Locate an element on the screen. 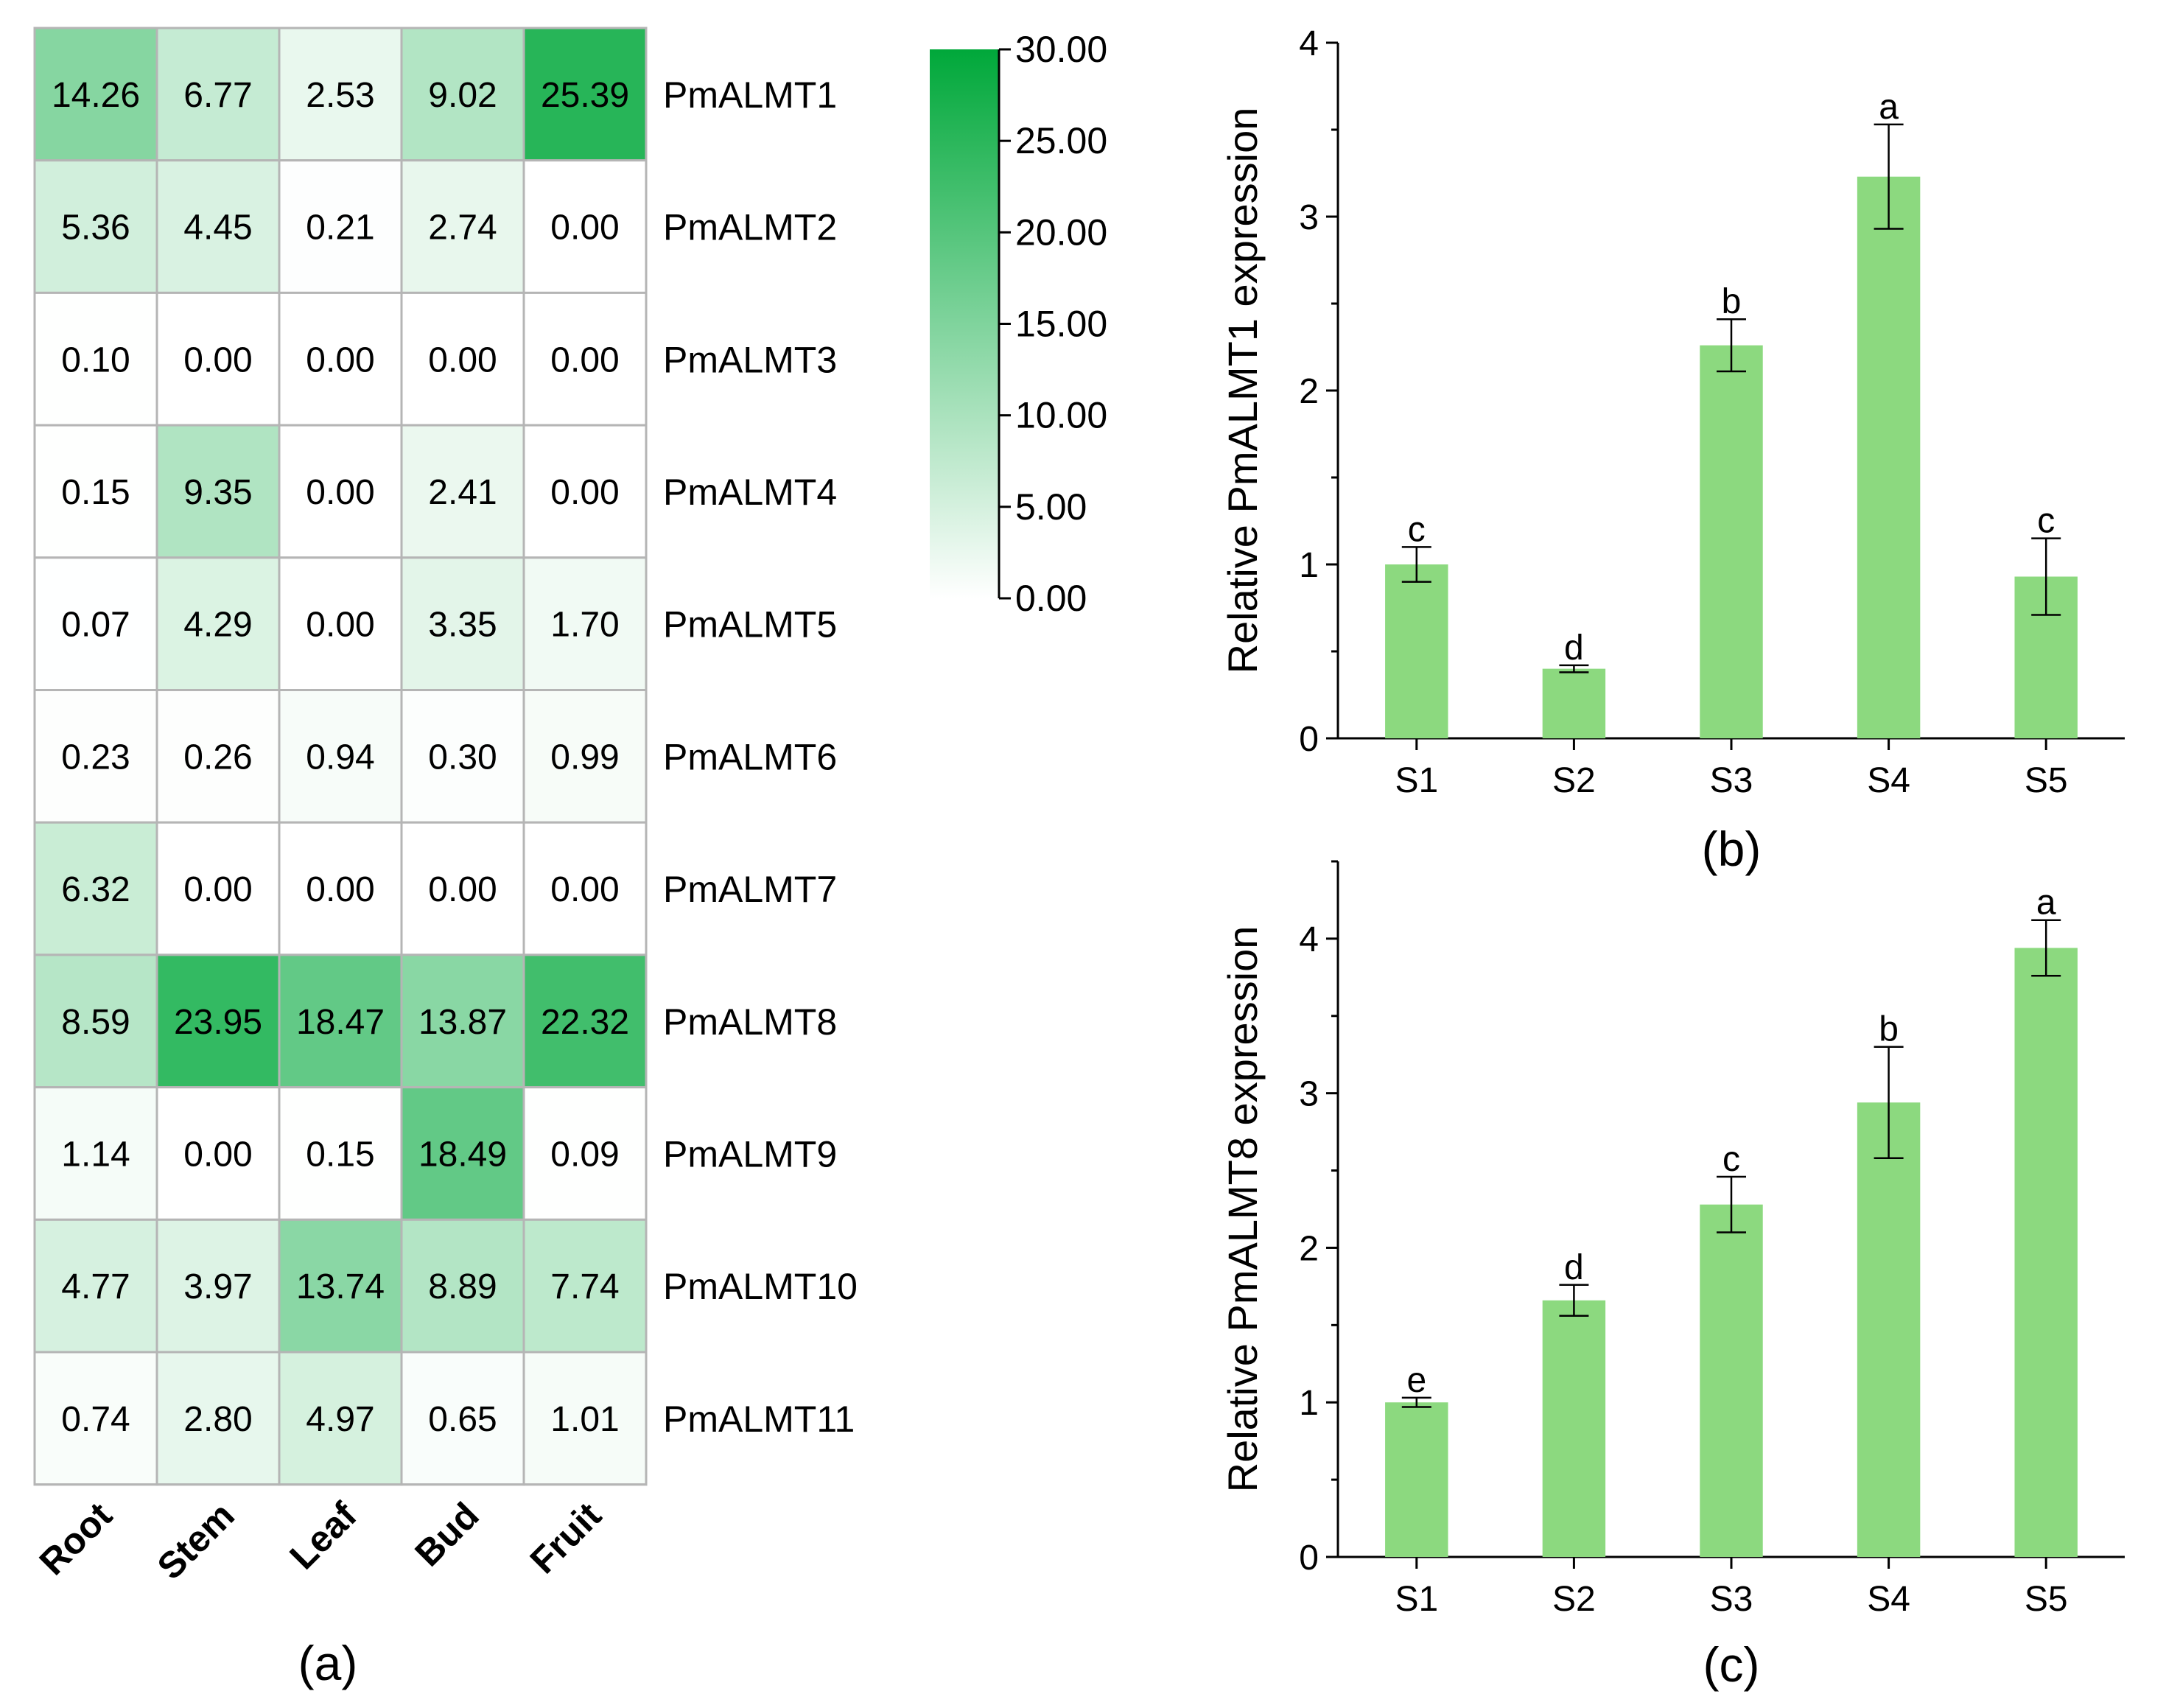 The height and width of the screenshot is (1708, 2180). heatmap-cell-value: 13.87 is located at coordinates (463, 1022).